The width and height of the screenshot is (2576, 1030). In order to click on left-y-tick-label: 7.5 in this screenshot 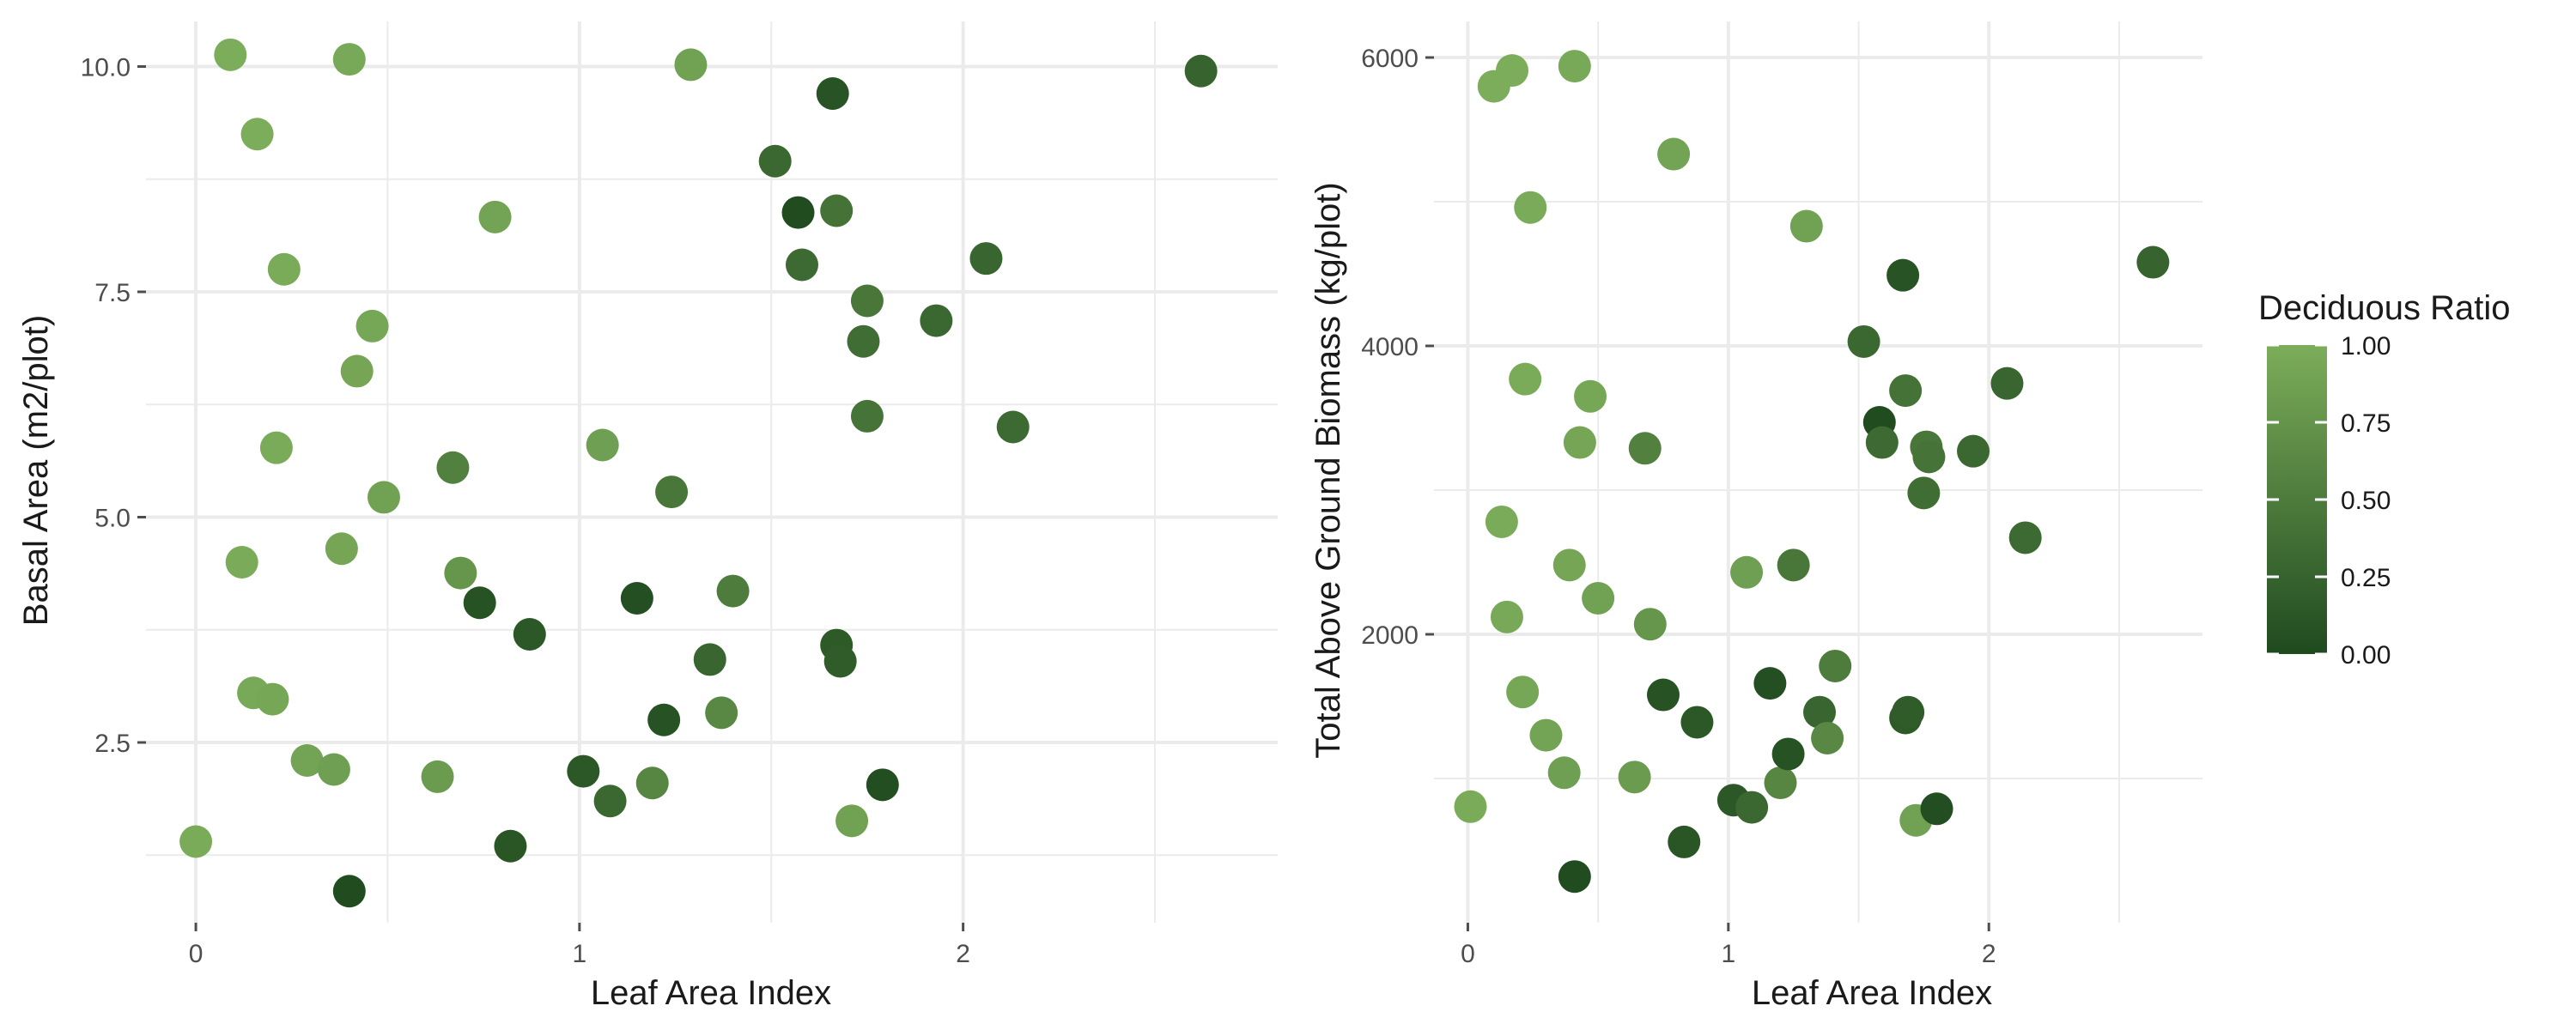, I will do `click(112, 293)`.